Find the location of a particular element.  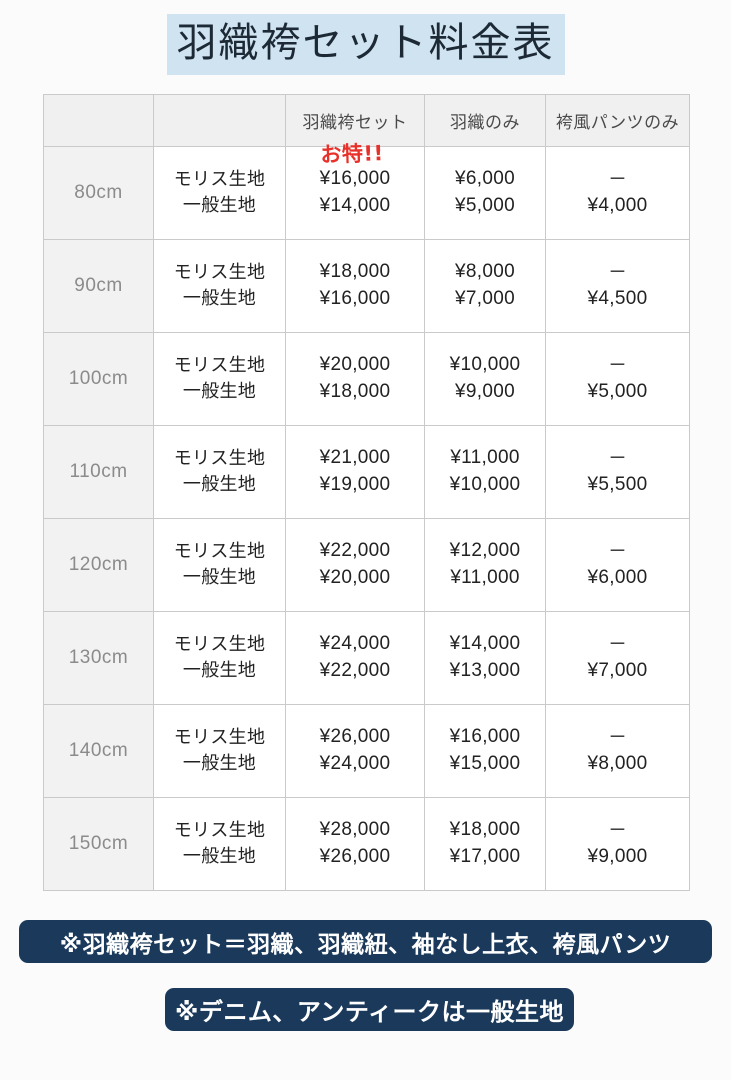

price-set-morris: ¥26,000 is located at coordinates (355, 737).